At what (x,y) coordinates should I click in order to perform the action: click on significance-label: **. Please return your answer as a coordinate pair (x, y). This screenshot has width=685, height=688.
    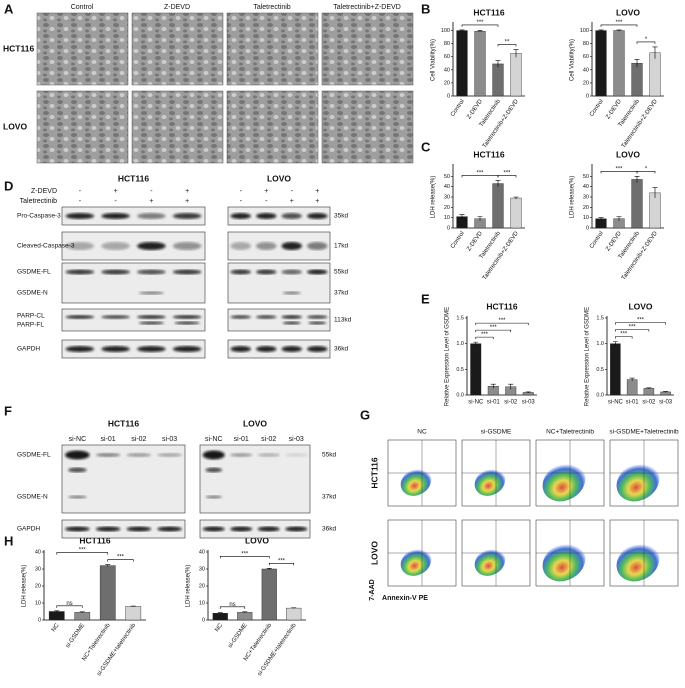
    Looking at the image, I should click on (507, 43).